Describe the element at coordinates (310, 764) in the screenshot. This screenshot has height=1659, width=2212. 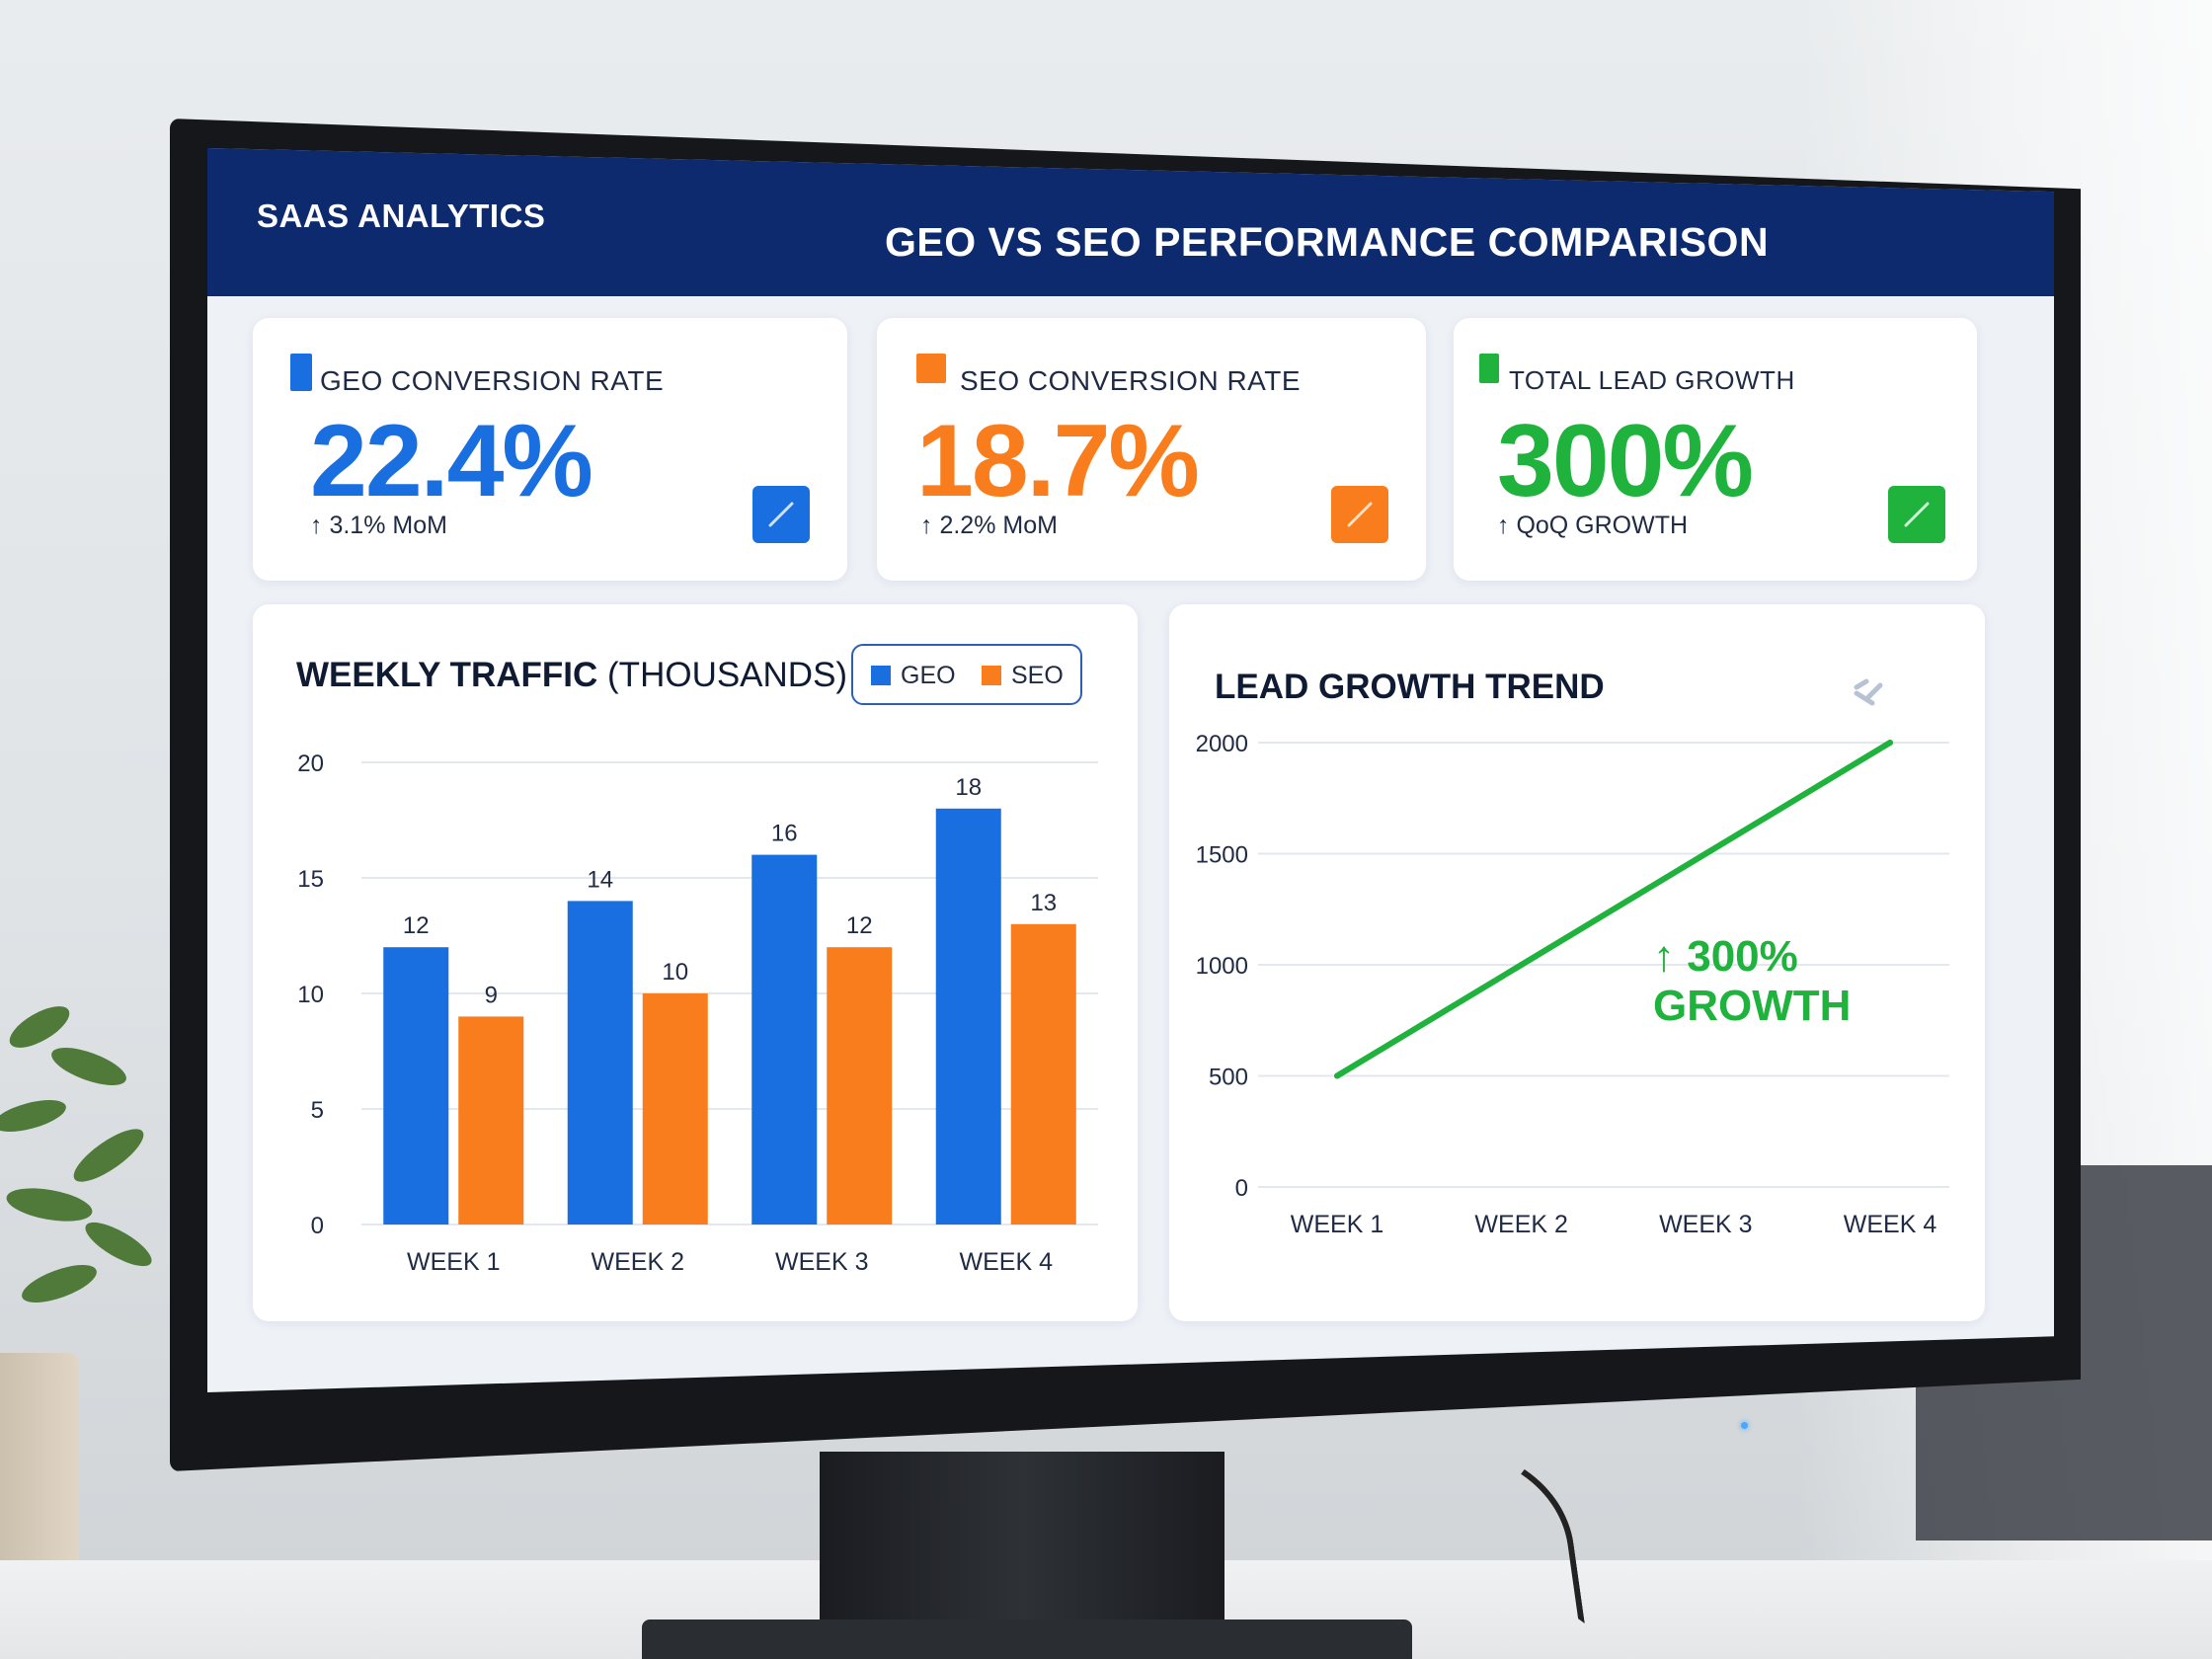
I see `y-tick-label: 20` at that location.